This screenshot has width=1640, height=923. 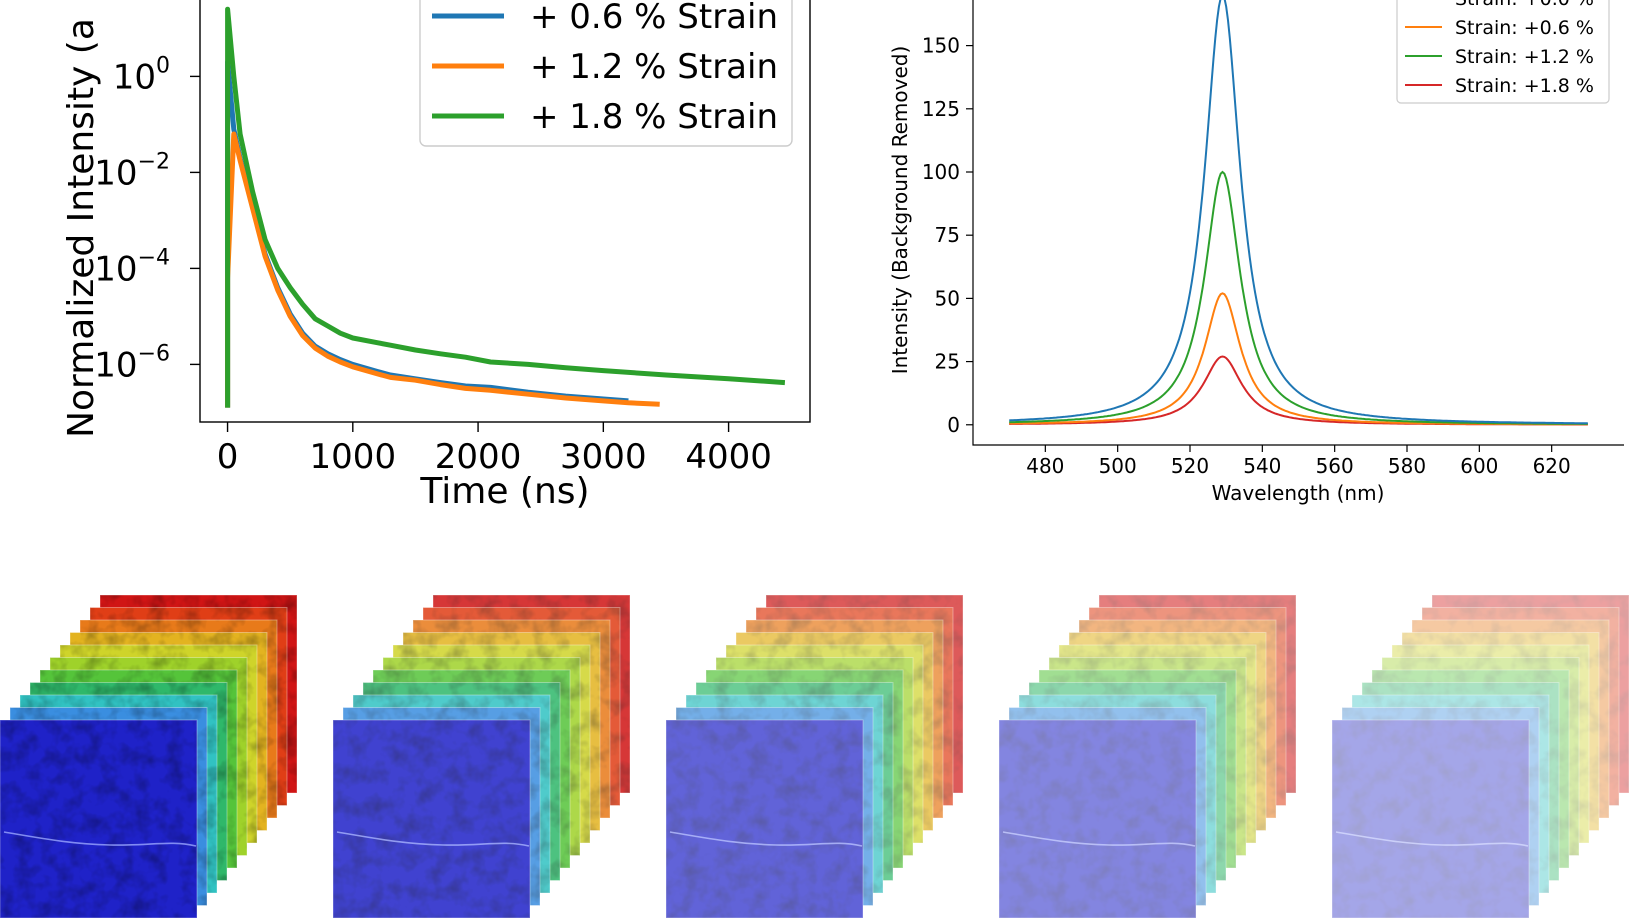 I want to click on decay-x-tick-label: 2000, so click(x=478, y=457).